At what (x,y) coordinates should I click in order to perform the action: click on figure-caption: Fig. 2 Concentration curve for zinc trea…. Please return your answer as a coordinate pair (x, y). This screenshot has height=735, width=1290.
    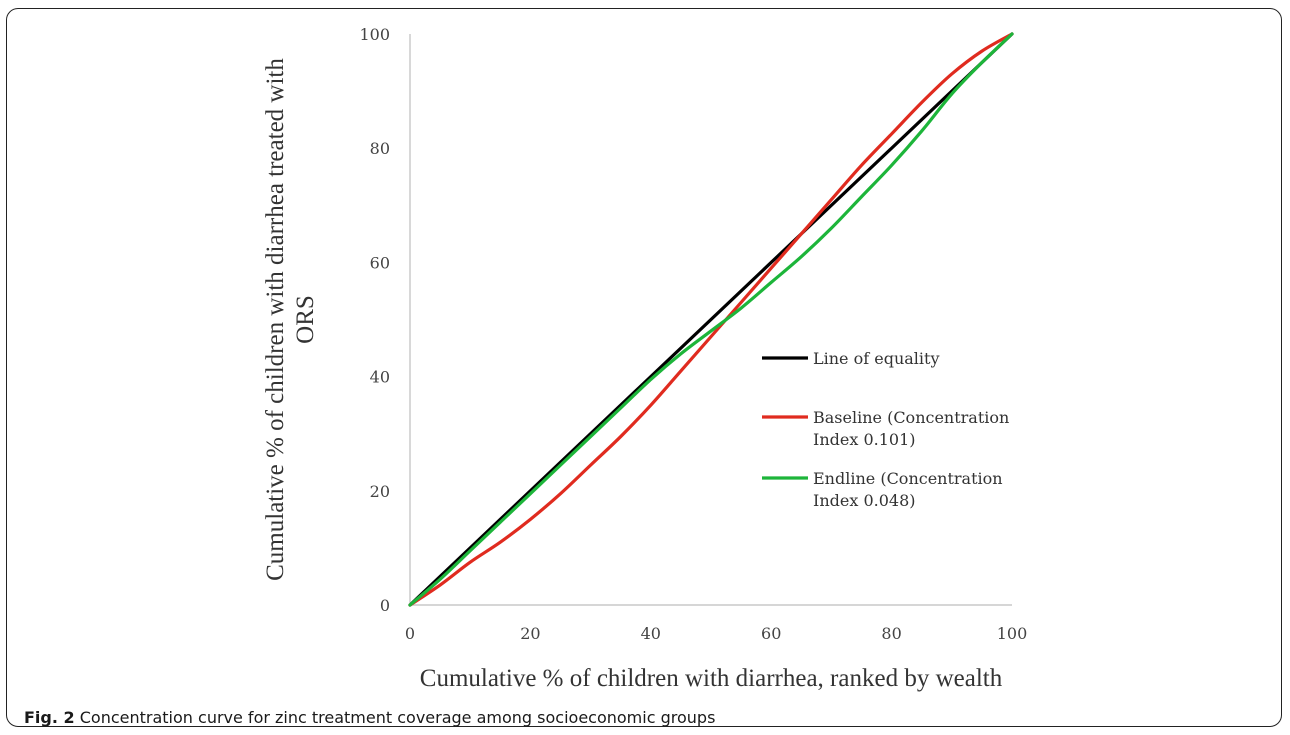
    Looking at the image, I should click on (369, 717).